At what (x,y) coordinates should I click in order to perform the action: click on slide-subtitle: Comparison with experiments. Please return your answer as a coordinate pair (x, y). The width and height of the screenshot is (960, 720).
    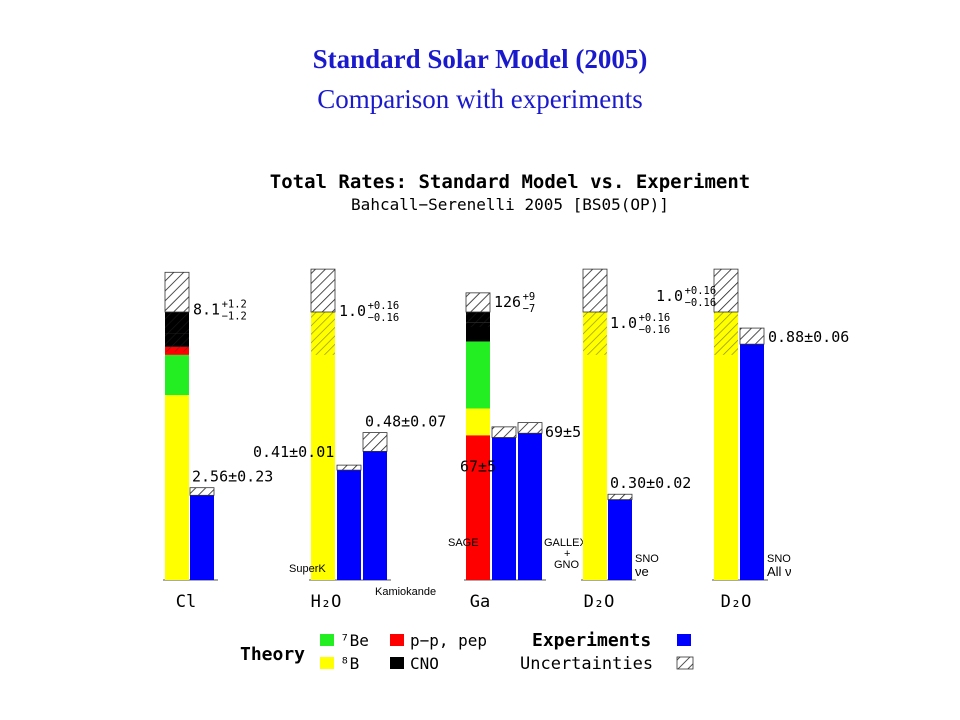
    Looking at the image, I should click on (480, 99).